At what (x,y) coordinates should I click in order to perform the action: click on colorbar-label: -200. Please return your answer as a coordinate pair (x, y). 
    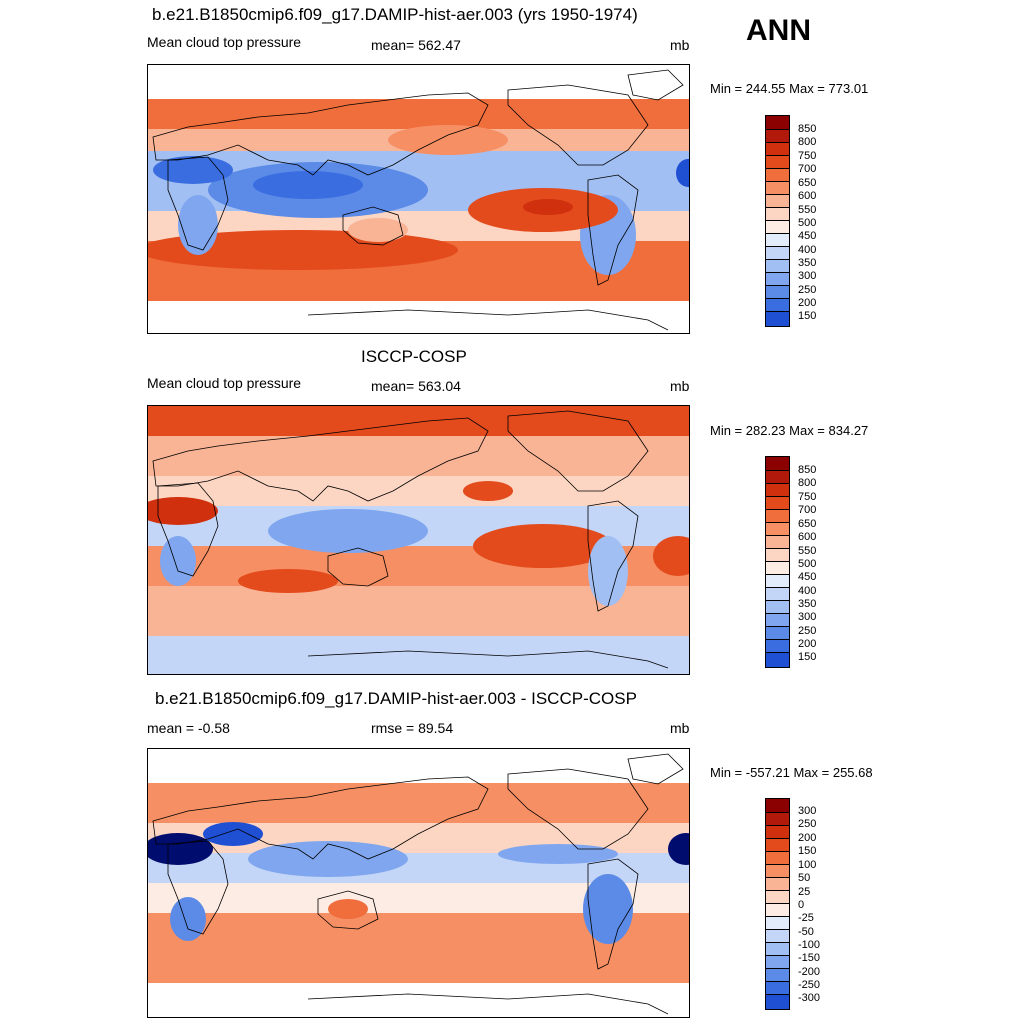
    Looking at the image, I should click on (809, 972).